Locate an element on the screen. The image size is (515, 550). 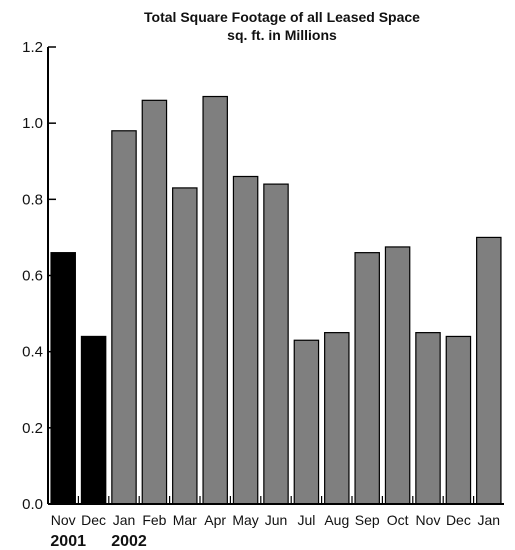
y-tick-label: 0.8 is located at coordinates (32, 199).